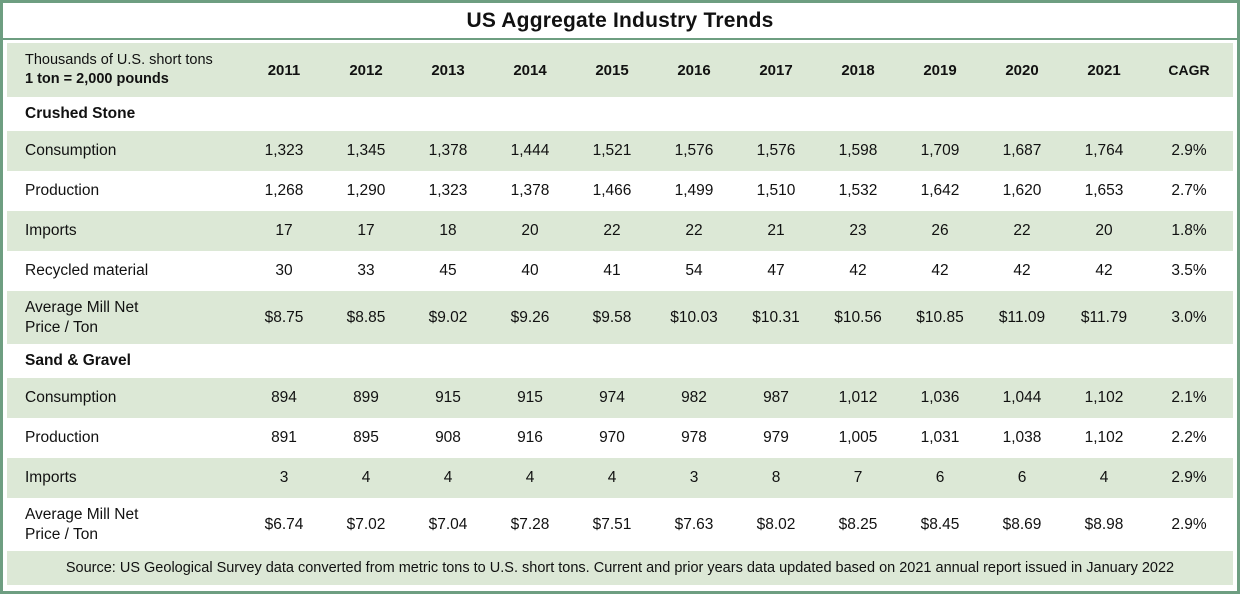  What do you see at coordinates (1189, 270) in the screenshot?
I see `cagr-cell: 3.5%` at bounding box center [1189, 270].